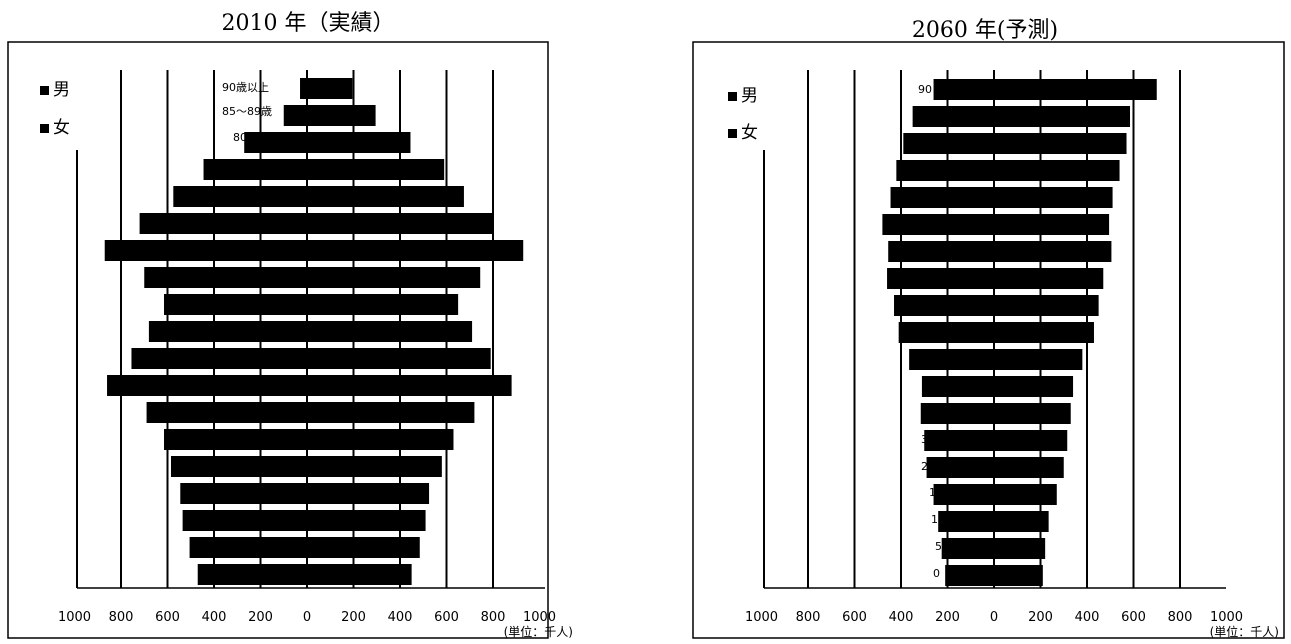 The image size is (1291, 644). Describe the element at coordinates (924, 439) in the screenshot. I see `age-label: 3` at that location.